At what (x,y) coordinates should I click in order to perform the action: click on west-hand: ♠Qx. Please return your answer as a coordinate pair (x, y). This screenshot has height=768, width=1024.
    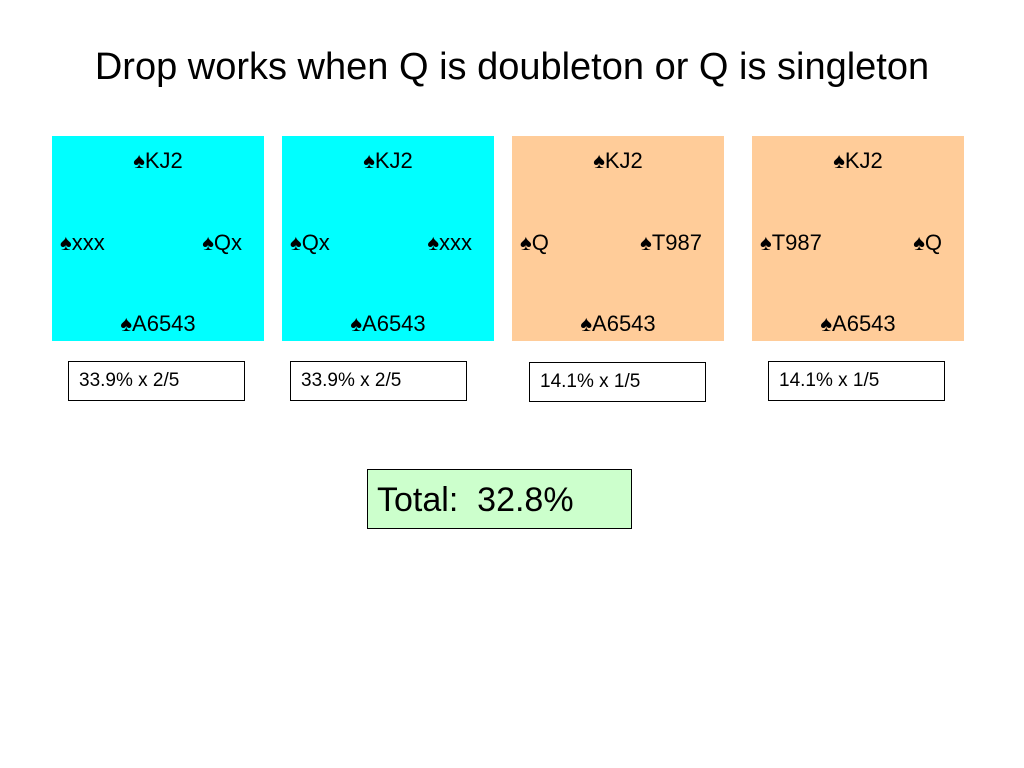
    Looking at the image, I should click on (310, 242).